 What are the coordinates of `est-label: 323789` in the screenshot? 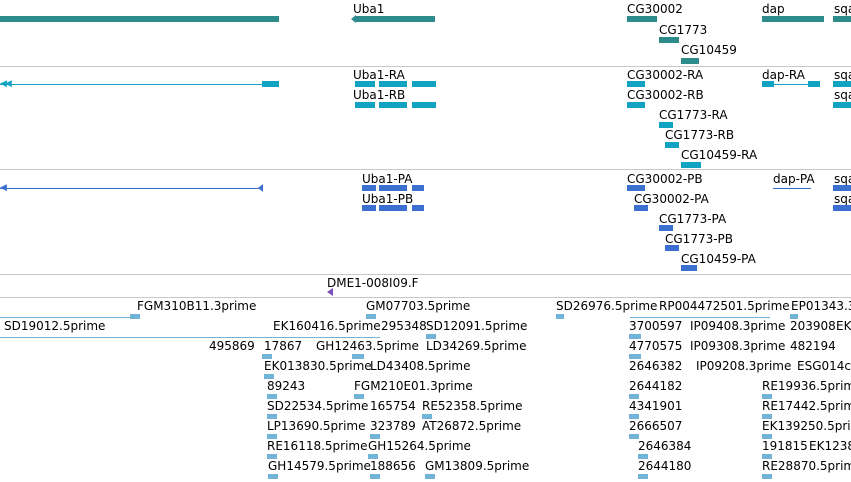 It's located at (393, 426).